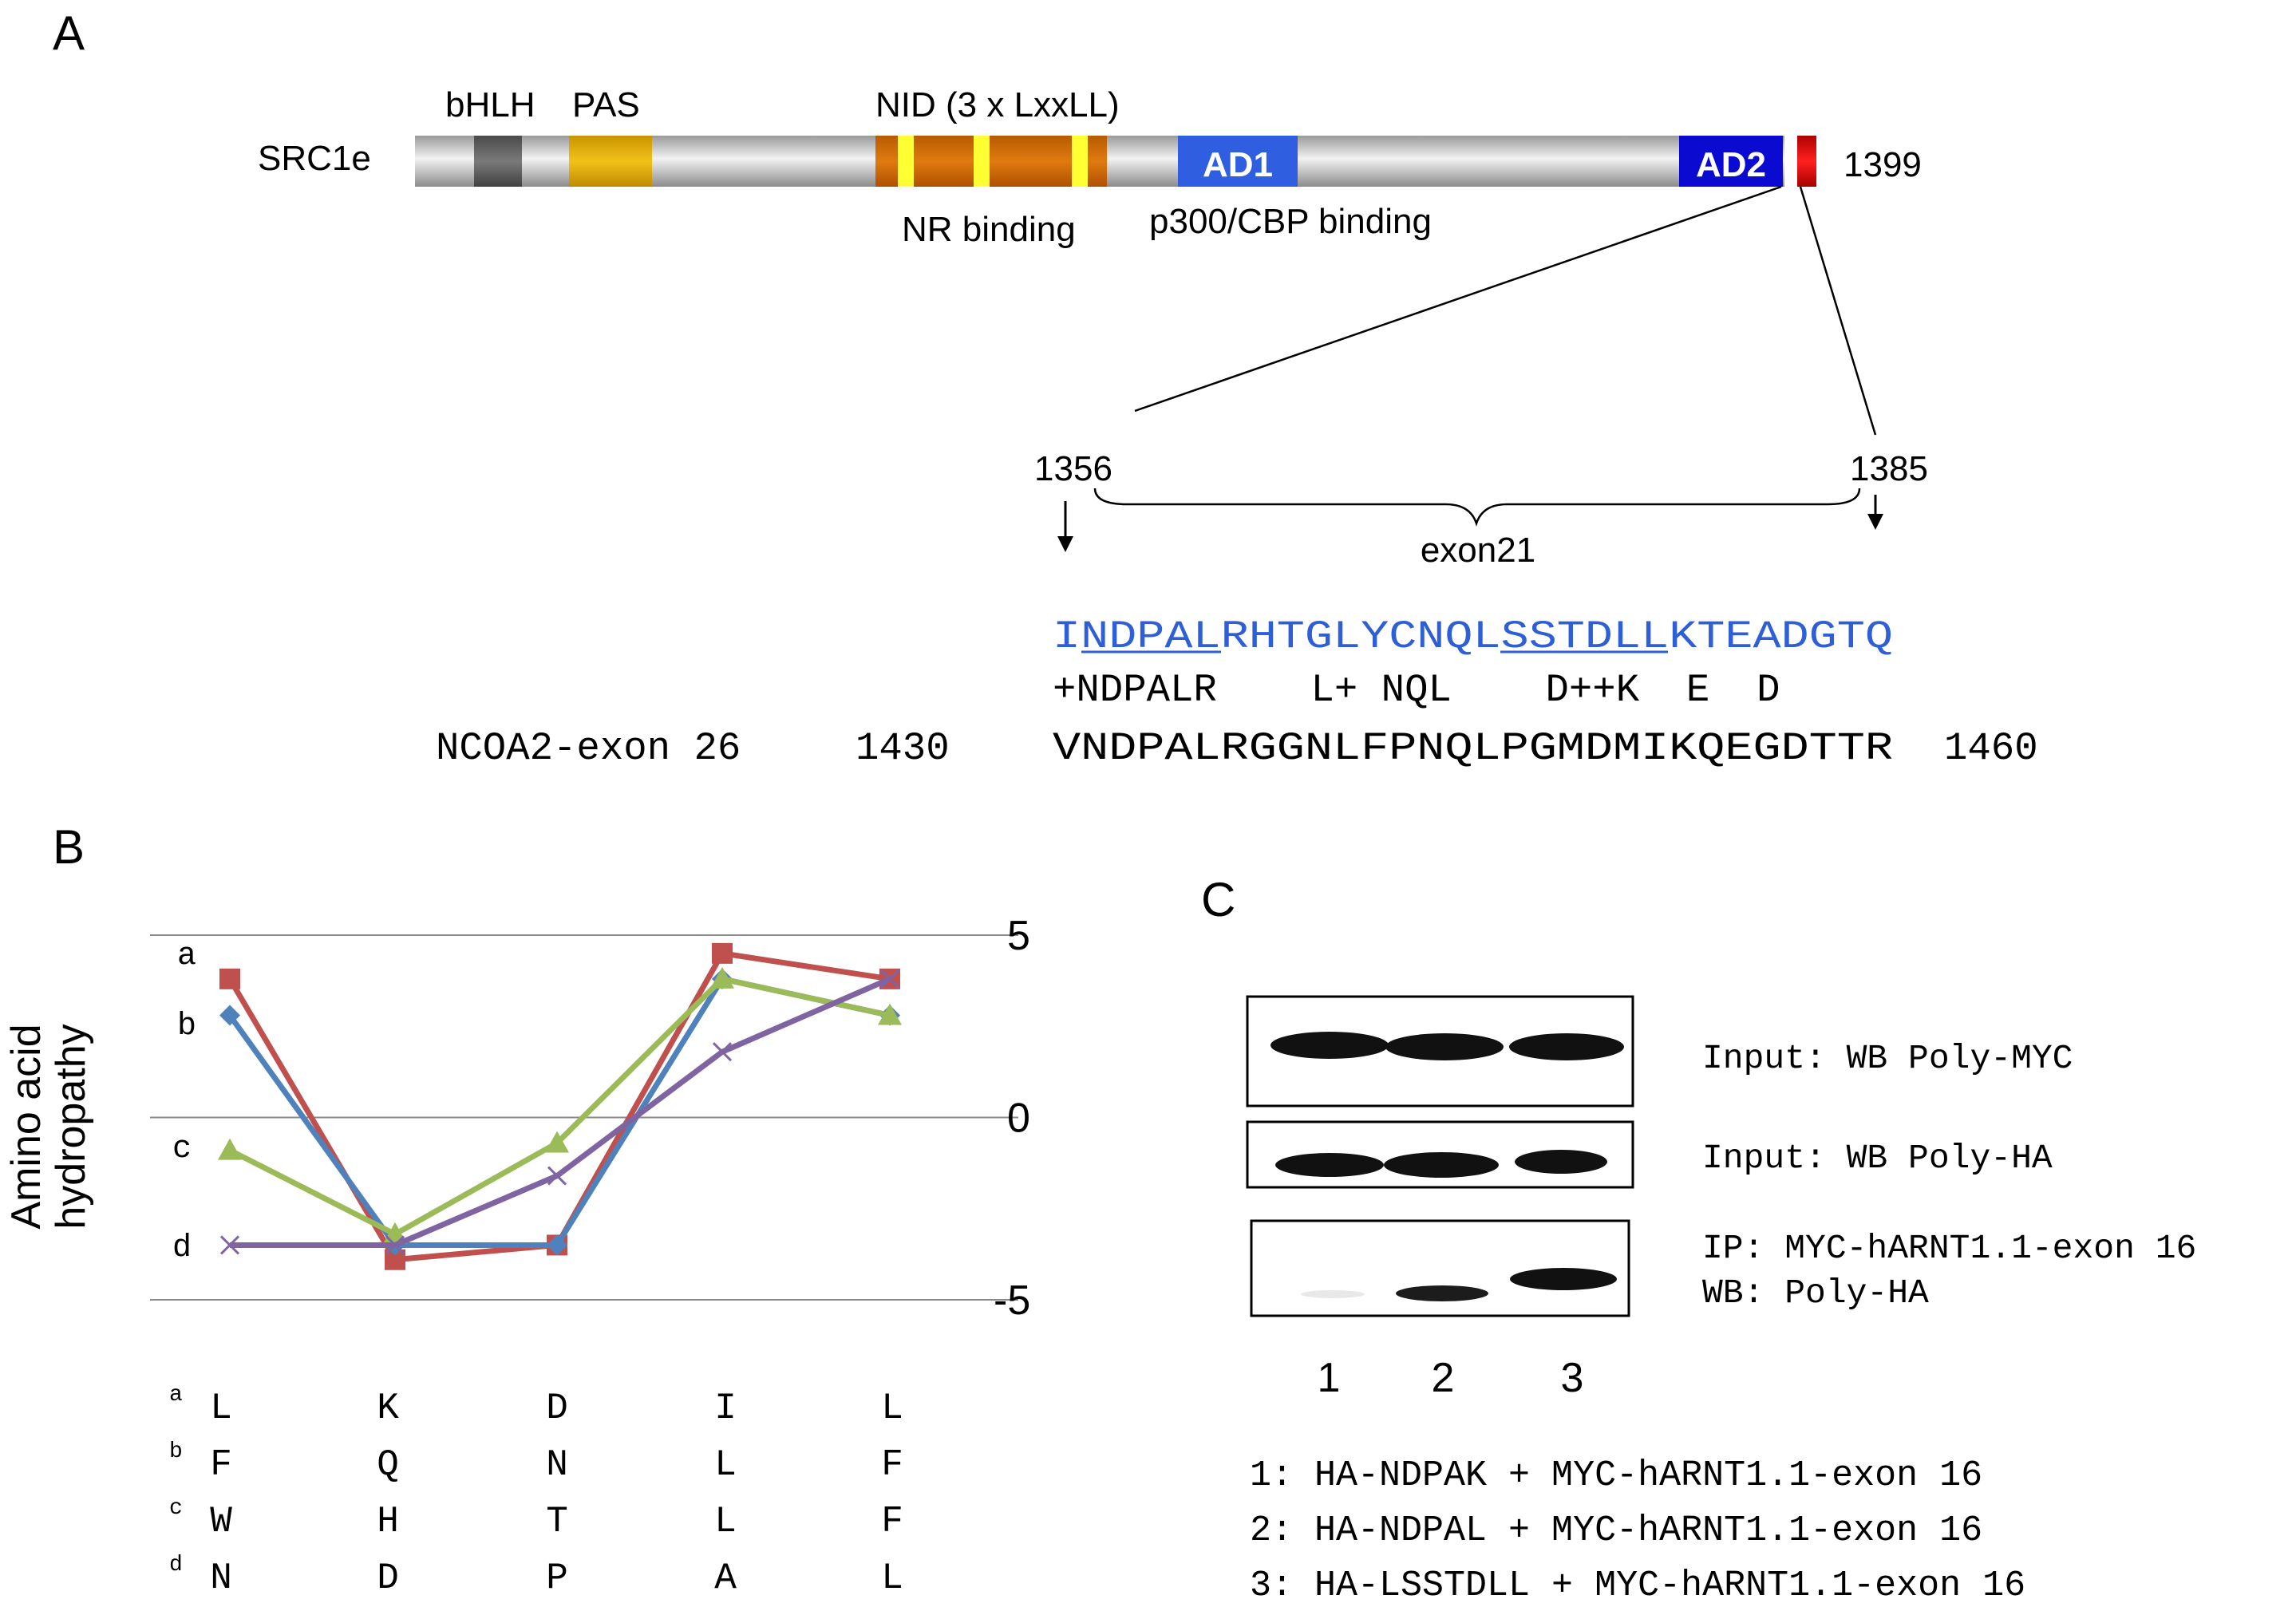  I want to click on band-myc-lane3, so click(1566, 1046).